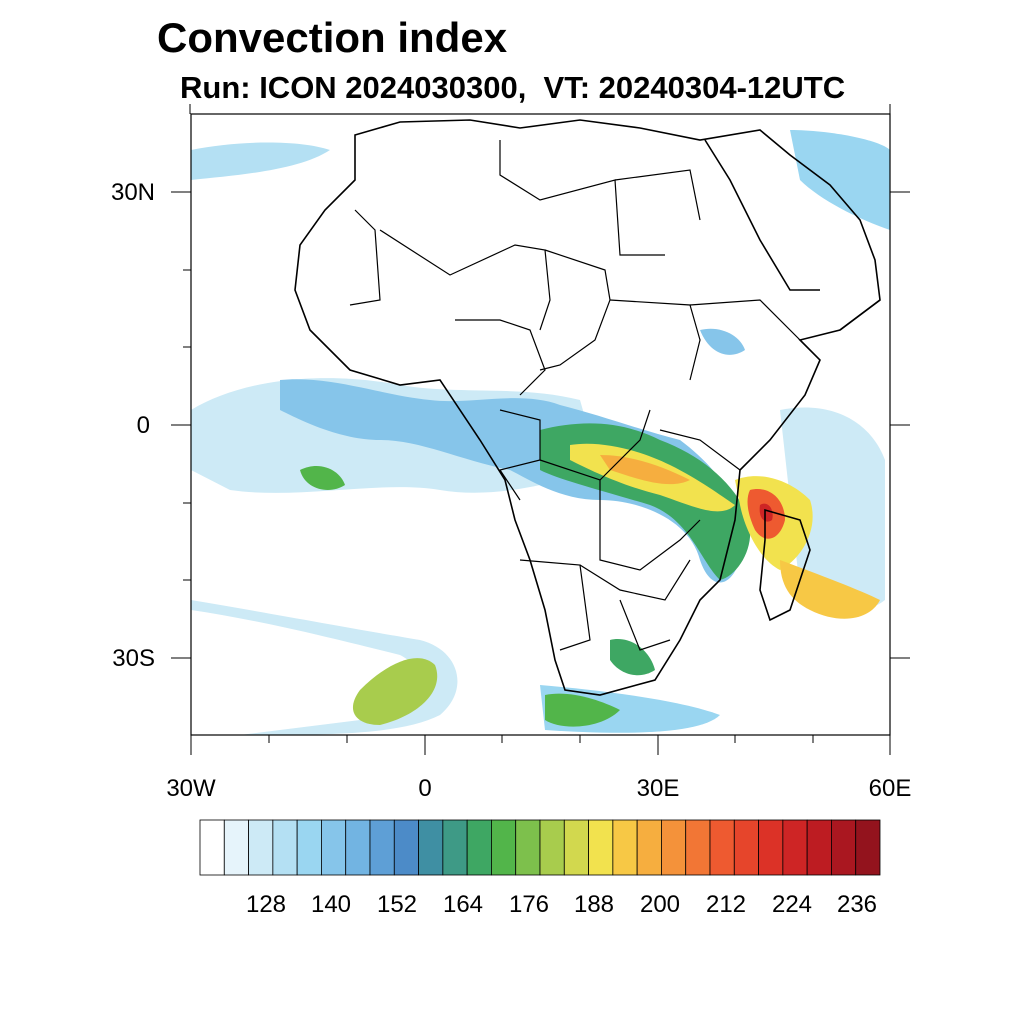 This screenshot has width=1024, height=1024. I want to click on lat-label-0: 0, so click(143, 425).